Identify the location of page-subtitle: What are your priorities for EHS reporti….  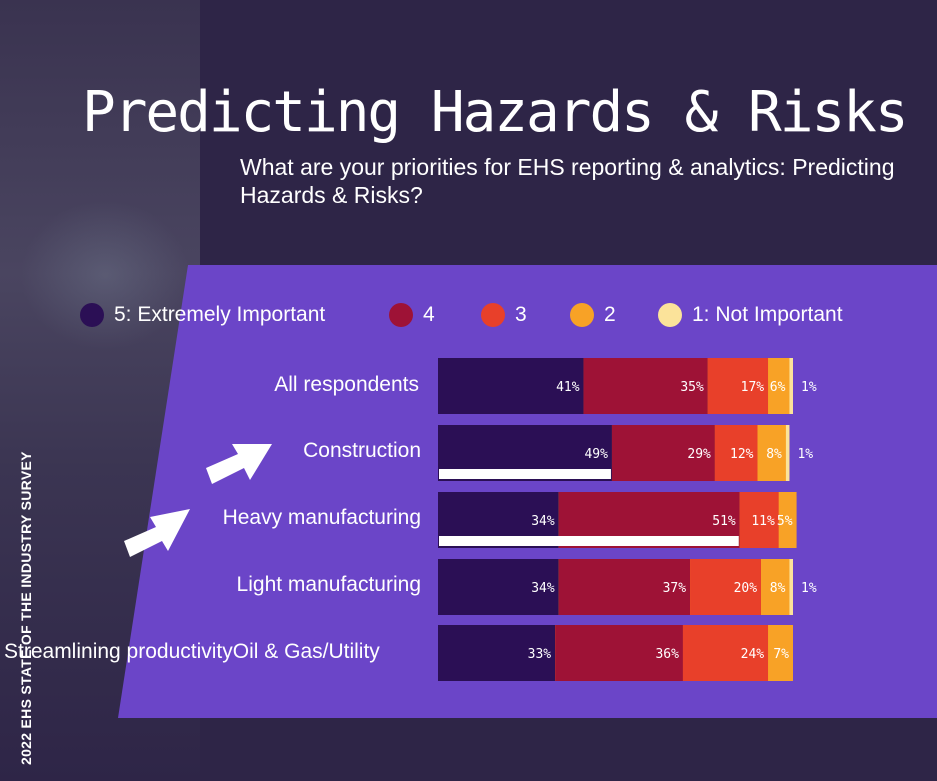
(567, 181).